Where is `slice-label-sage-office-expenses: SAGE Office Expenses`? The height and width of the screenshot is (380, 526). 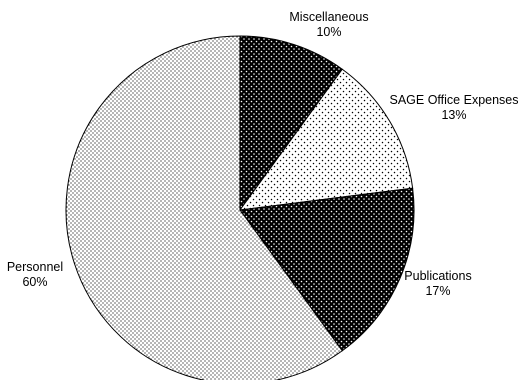
slice-label-sage-office-expenses: SAGE Office Expenses is located at coordinates (454, 100).